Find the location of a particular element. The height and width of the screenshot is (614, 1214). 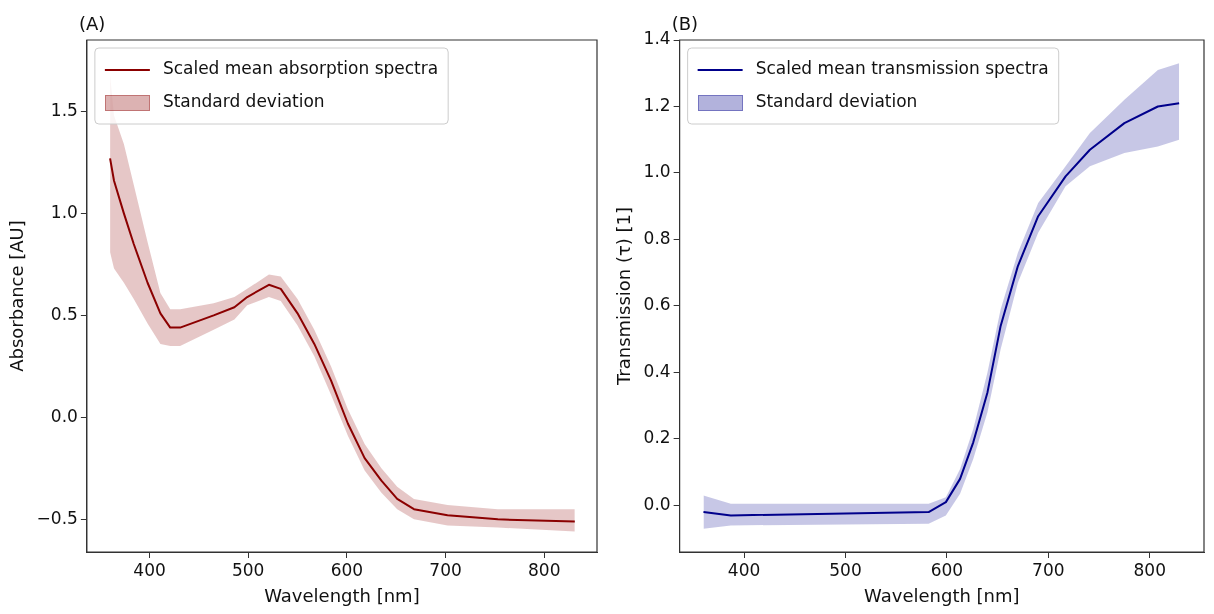

y-axis-title: Transmission (τ) [1] is located at coordinates (624, 296).